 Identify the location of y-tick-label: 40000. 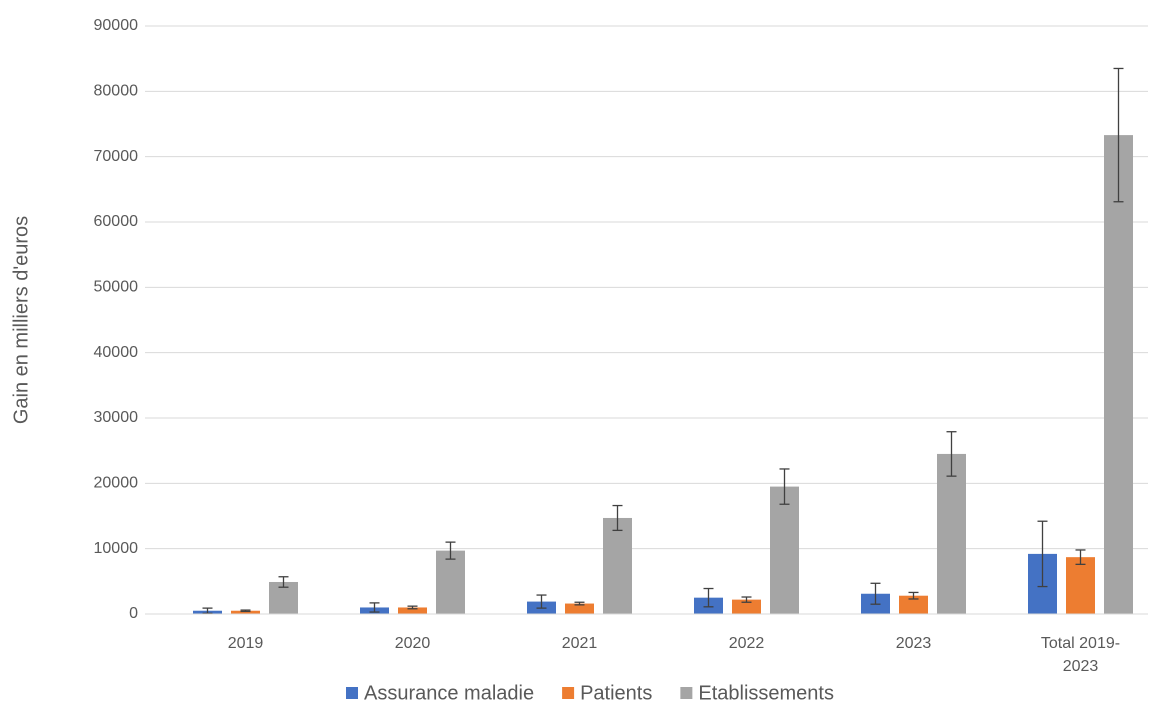
(116, 352).